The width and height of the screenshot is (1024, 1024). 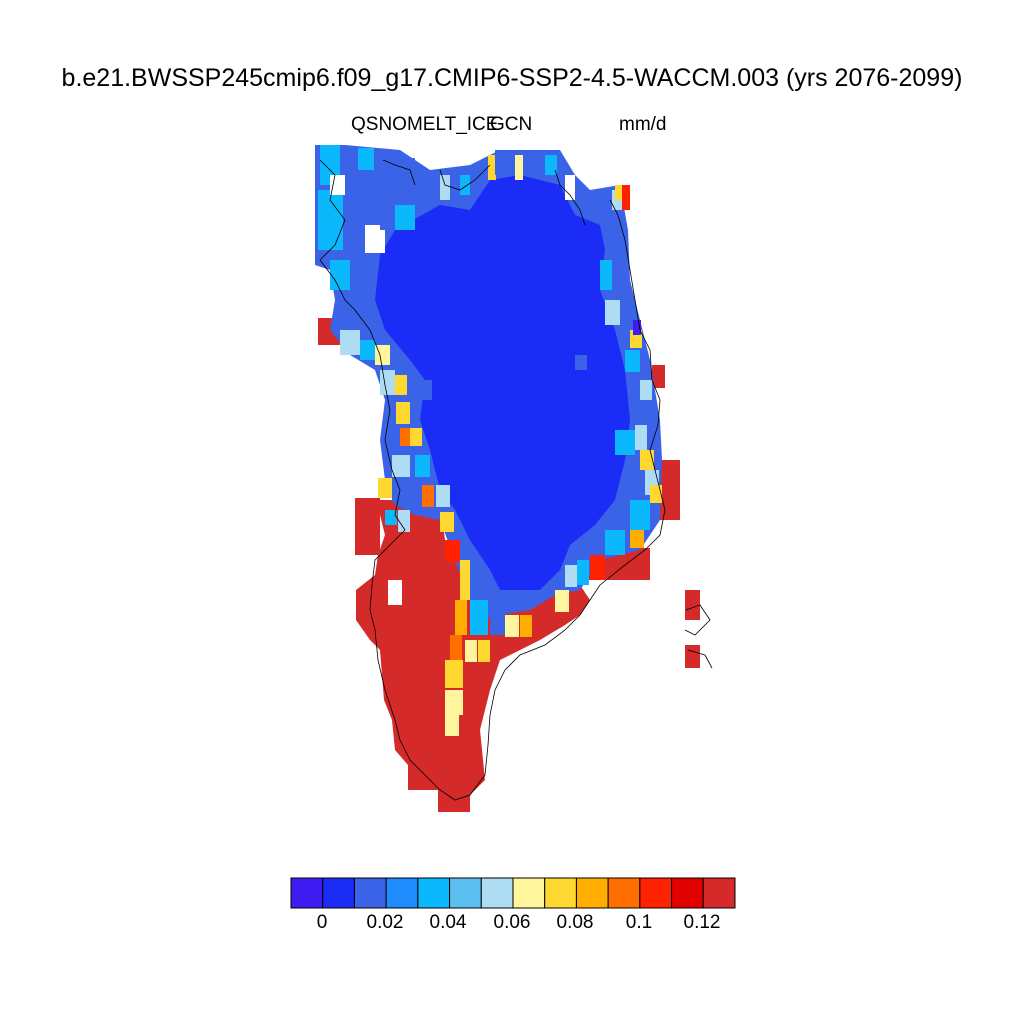 I want to click on colorbar-tick: 0.1, so click(x=639, y=922).